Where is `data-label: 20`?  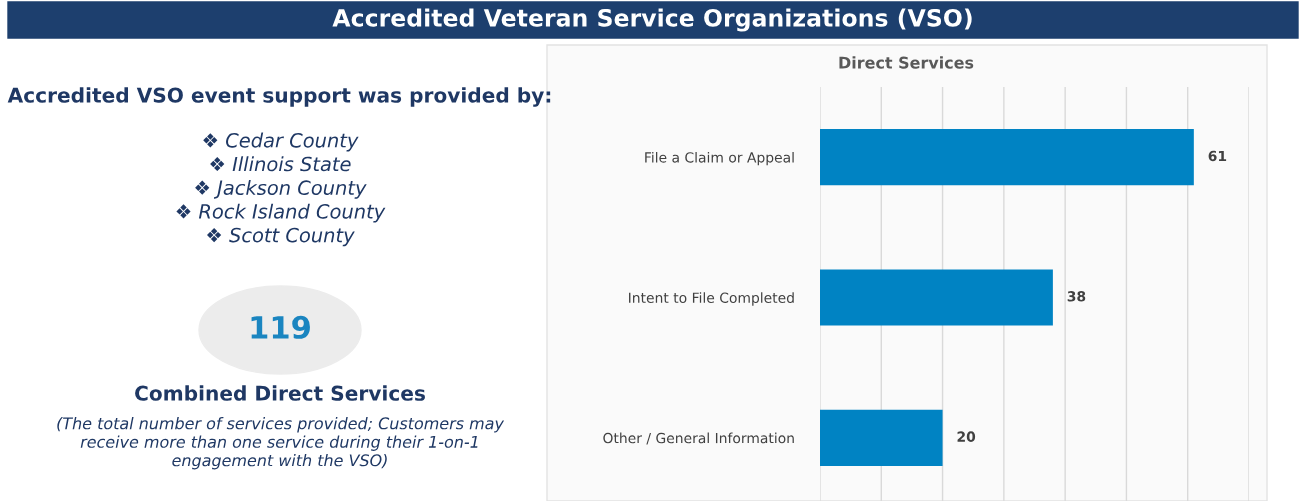 data-label: 20 is located at coordinates (966, 436).